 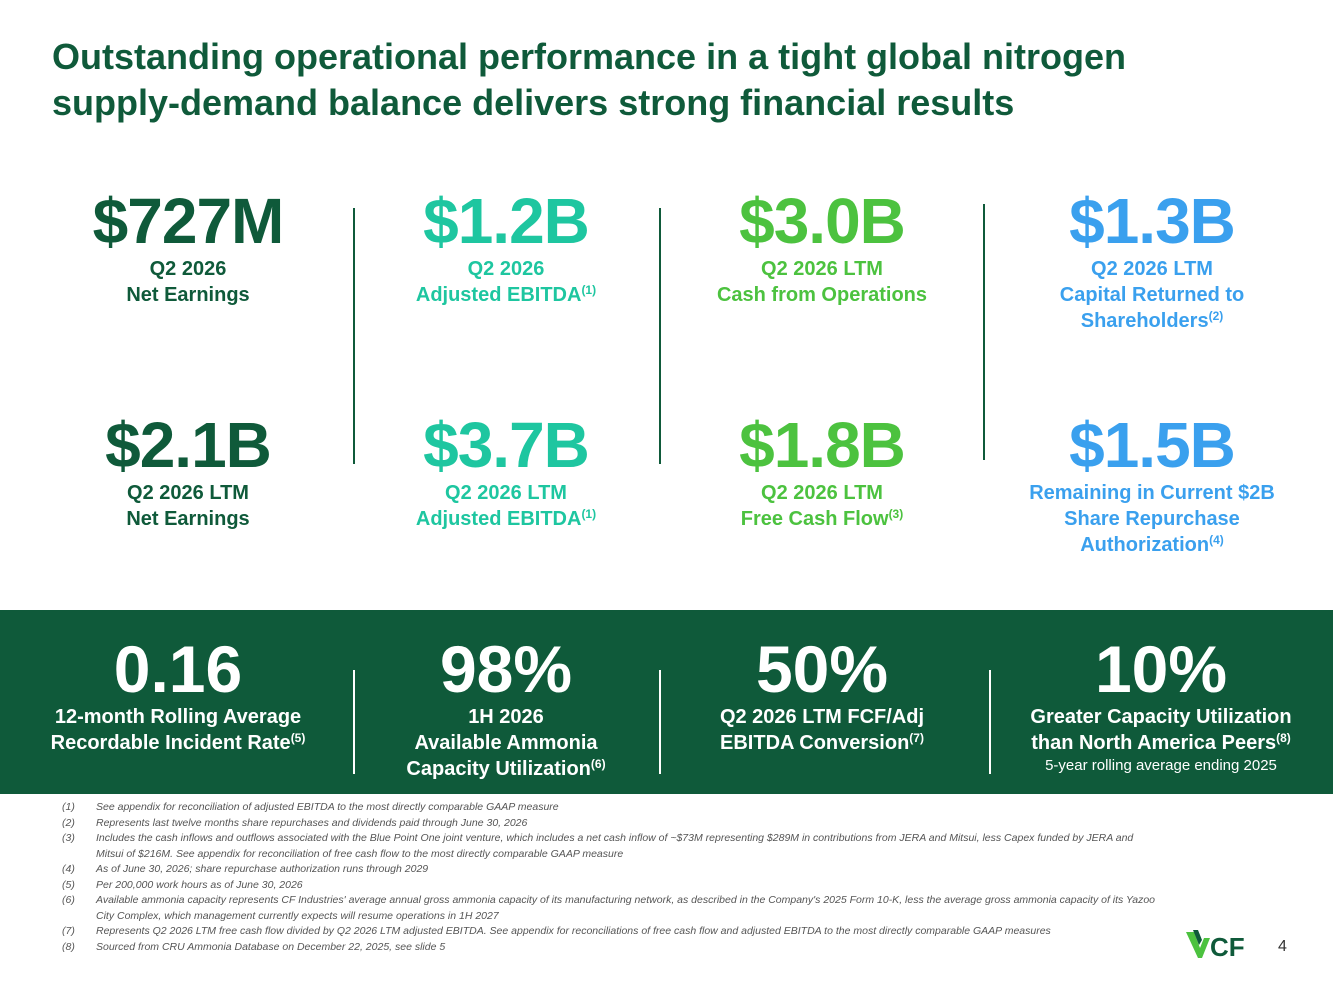 What do you see at coordinates (170, 743) in the screenshot?
I see `kpi-label-text: Recordable Incident Rate` at bounding box center [170, 743].